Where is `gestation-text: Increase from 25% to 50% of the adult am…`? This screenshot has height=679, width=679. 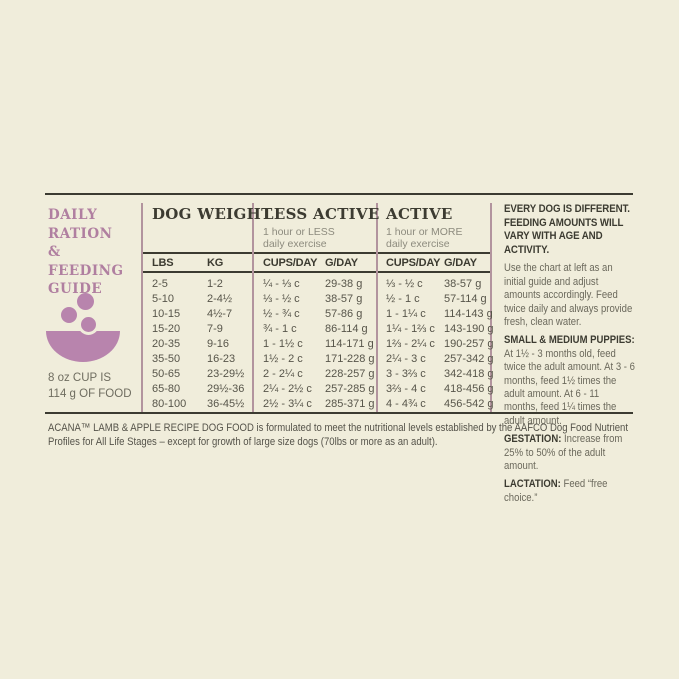 gestation-text: Increase from 25% to 50% of the adult am… is located at coordinates (563, 453).